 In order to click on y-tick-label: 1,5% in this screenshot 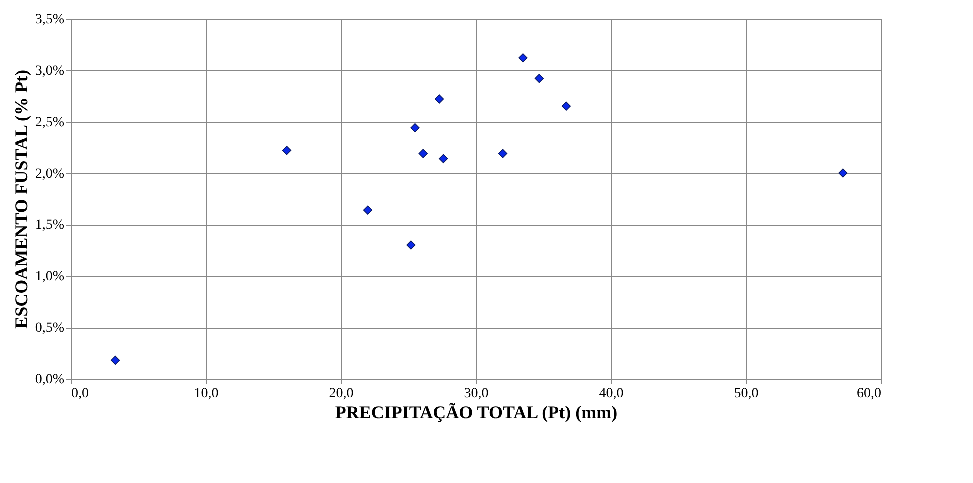, I will do `click(50, 226)`.